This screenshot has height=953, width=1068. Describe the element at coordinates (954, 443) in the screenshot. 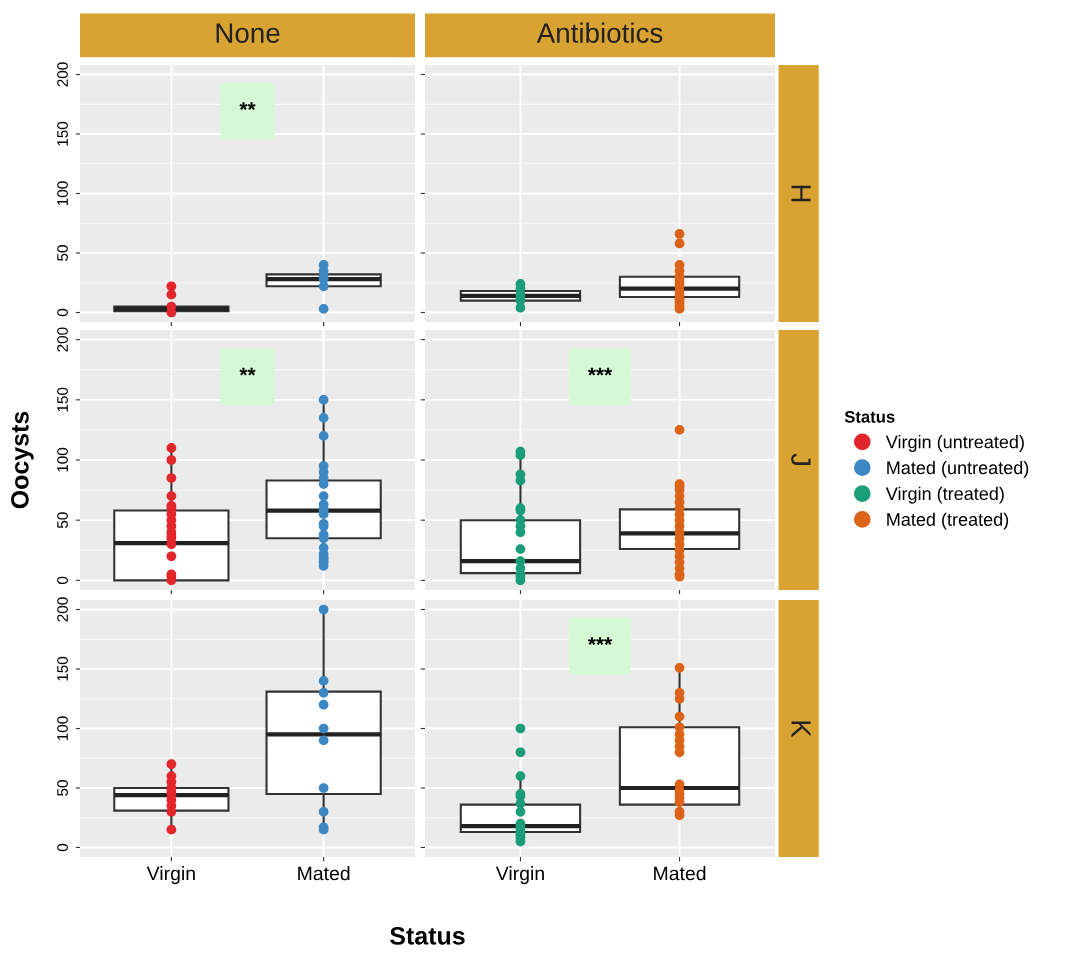

I see `legend-label: Virgin (untreated)` at that location.